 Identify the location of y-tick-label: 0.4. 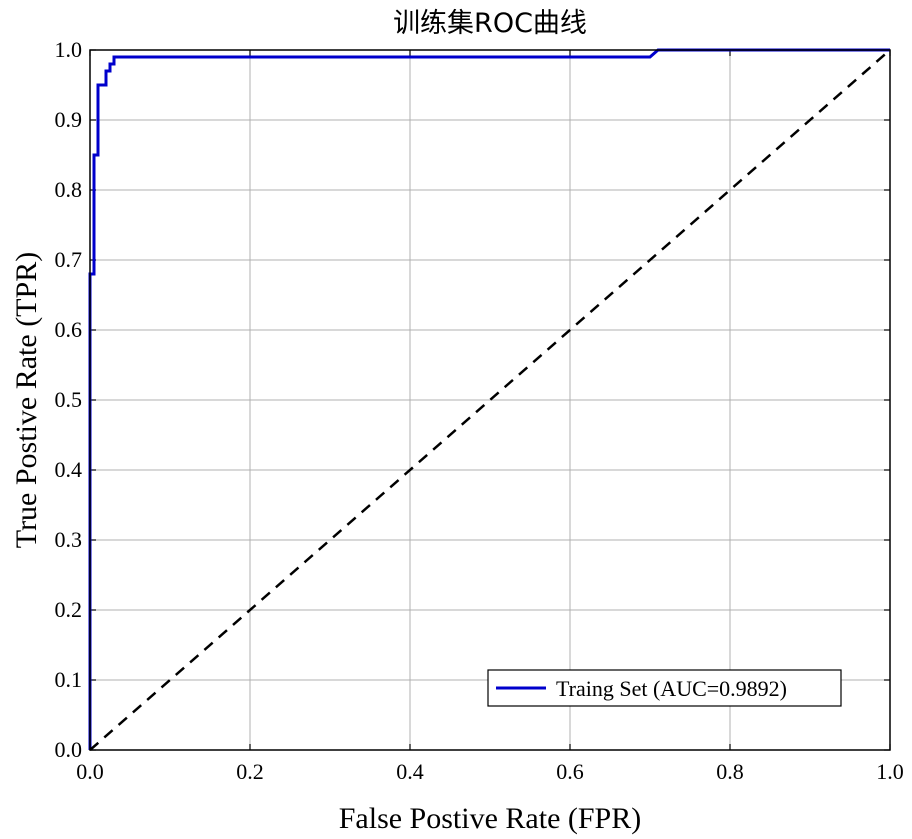
(69, 469).